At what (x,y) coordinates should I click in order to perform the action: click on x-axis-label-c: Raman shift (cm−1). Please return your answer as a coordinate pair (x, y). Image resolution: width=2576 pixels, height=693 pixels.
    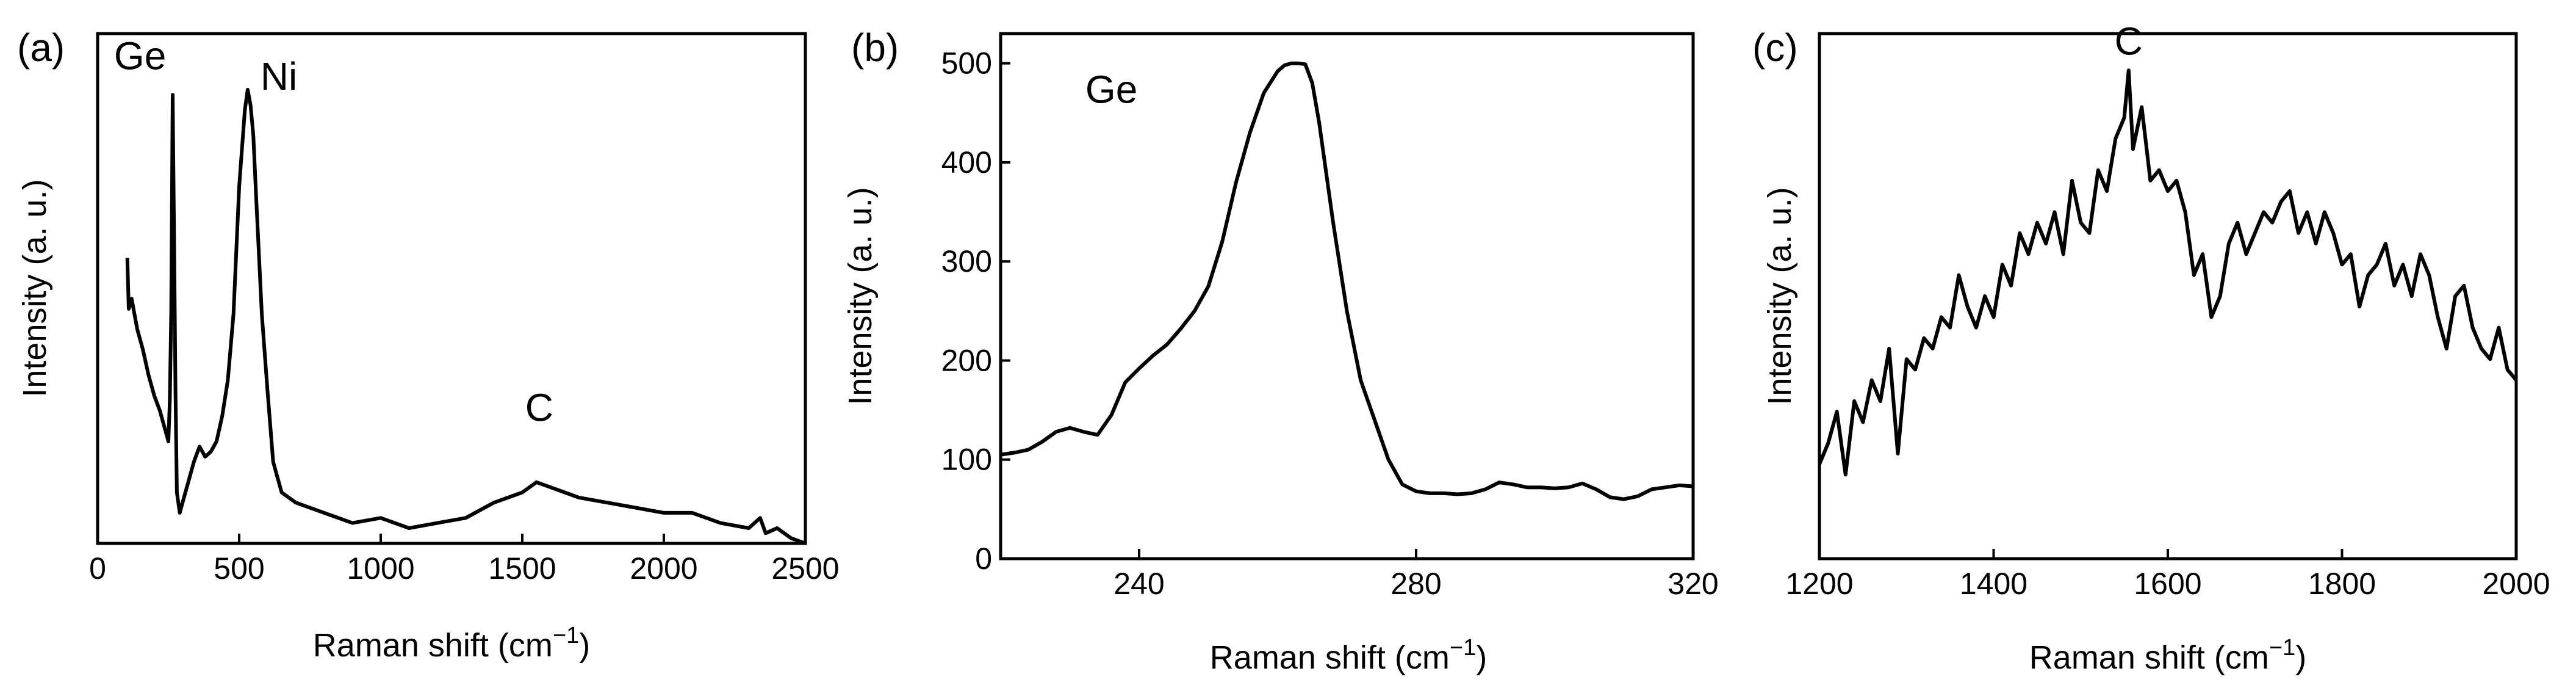
    Looking at the image, I should click on (2167, 655).